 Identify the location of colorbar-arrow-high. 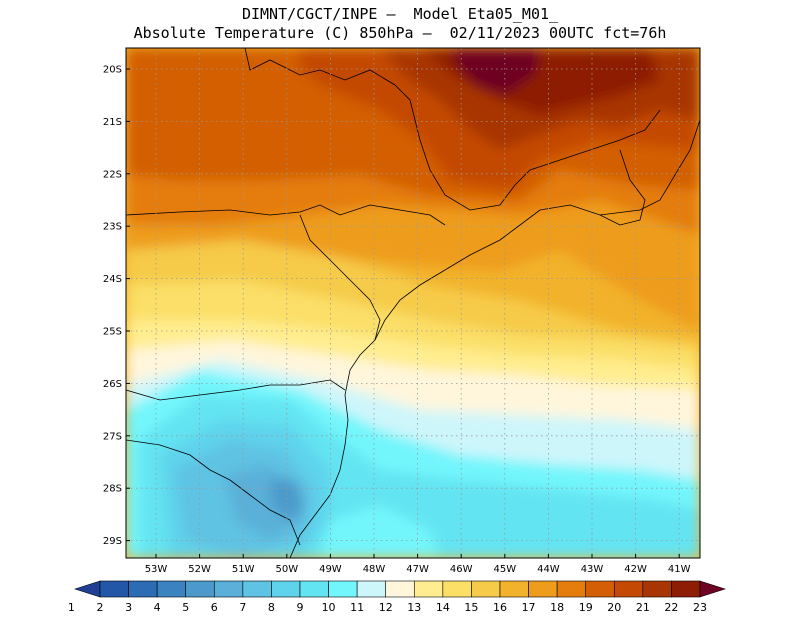
(712, 589).